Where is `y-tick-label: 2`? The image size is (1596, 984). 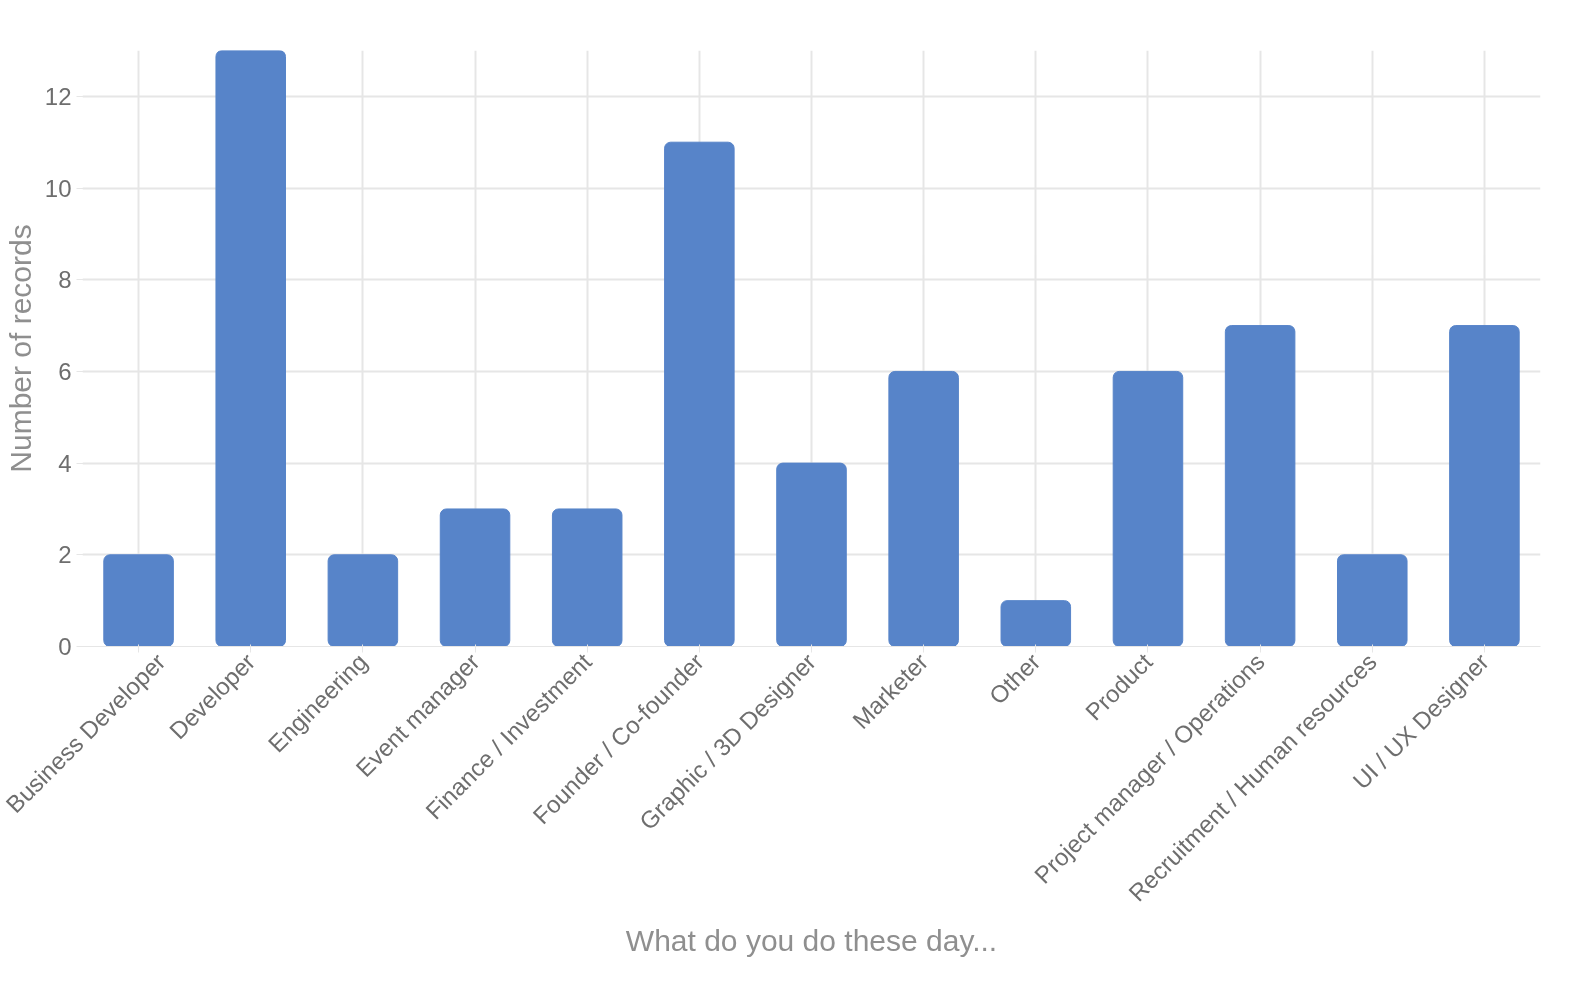 y-tick-label: 2 is located at coordinates (65, 555).